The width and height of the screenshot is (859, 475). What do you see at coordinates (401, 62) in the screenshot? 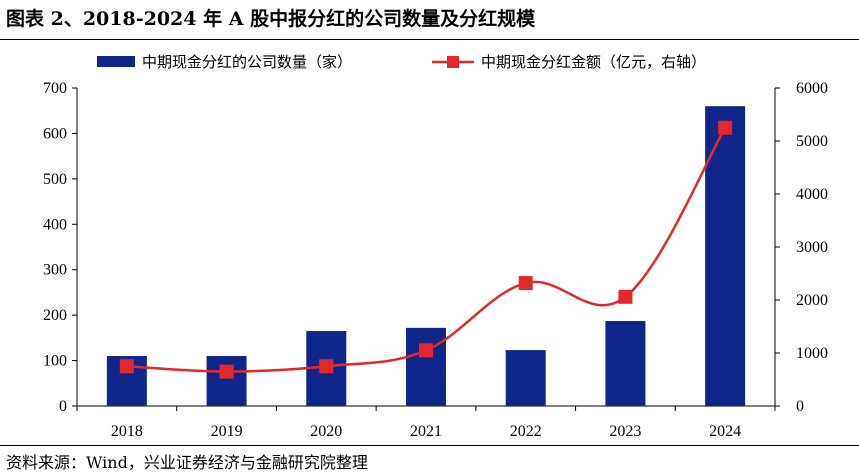
I see `legend: 中期现金分红的公司数量（家） 中期现金分红金额（亿元，右轴）` at bounding box center [401, 62].